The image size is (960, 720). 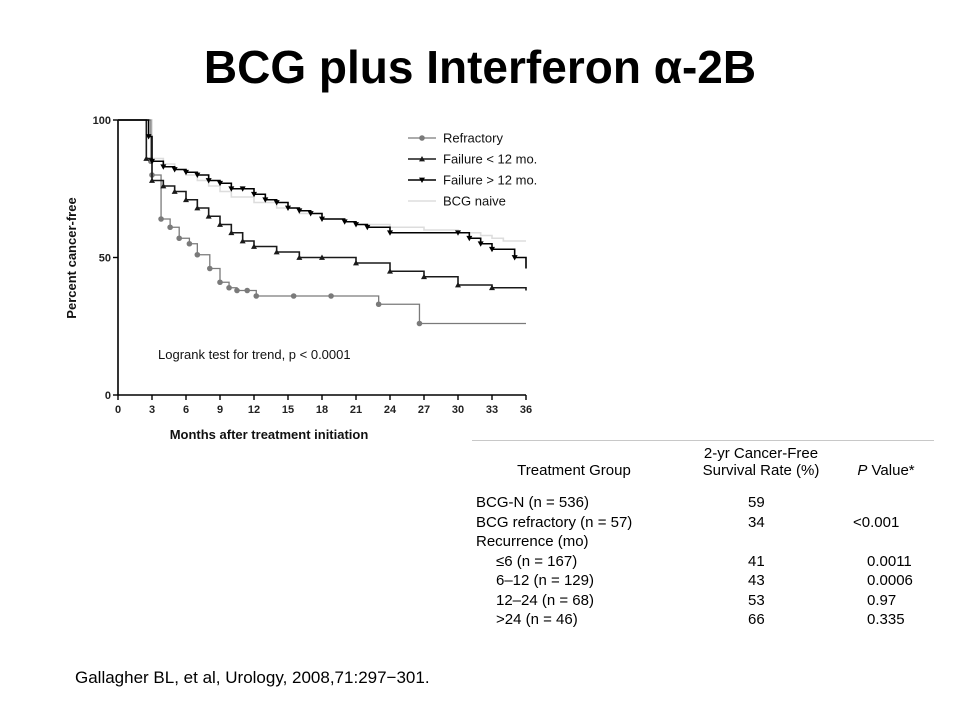 I want to click on table-row: BCG-N (n = 536) 59, so click(x=703, y=503).